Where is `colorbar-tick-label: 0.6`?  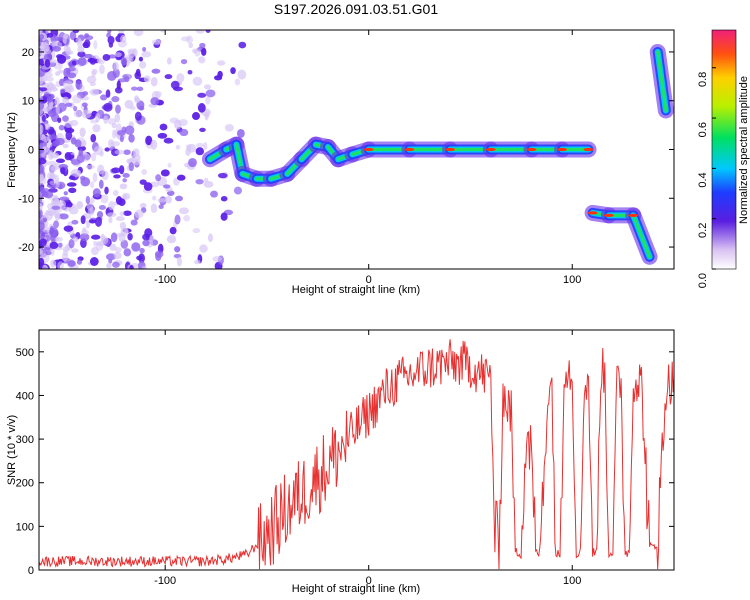
colorbar-tick-label: 0.6 is located at coordinates (703, 129).